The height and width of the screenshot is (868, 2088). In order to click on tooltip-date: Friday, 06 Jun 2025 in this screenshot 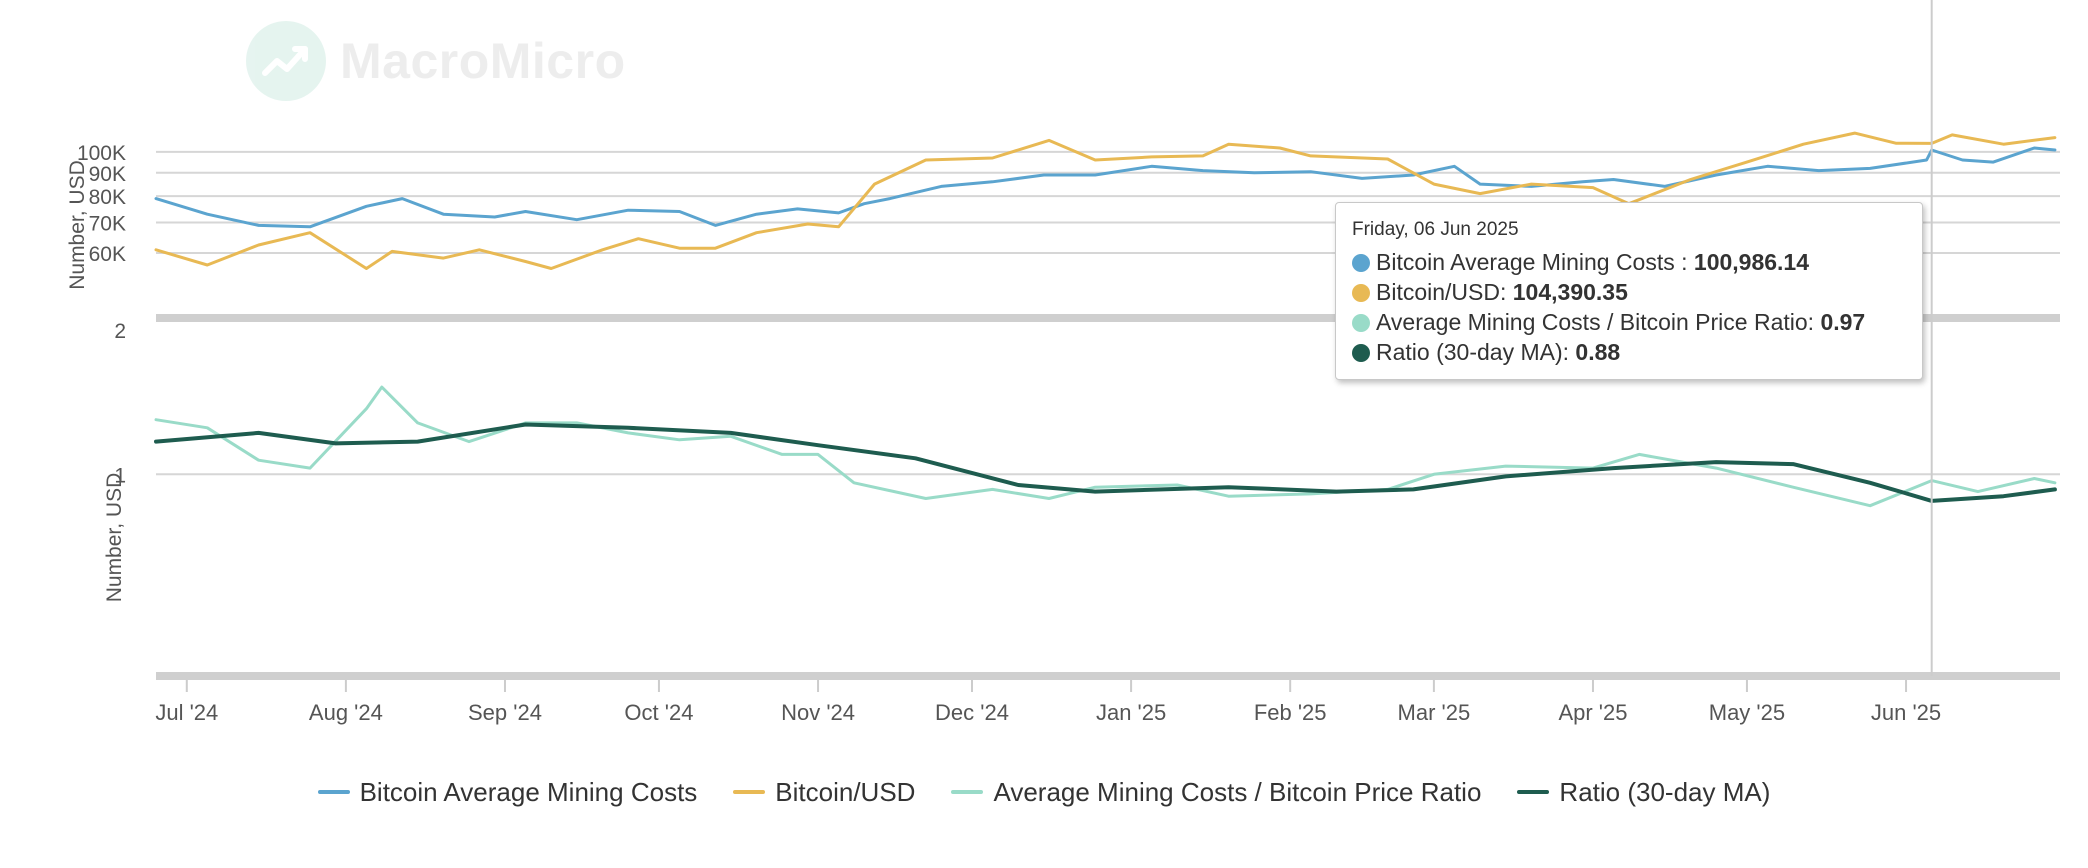, I will do `click(1435, 229)`.